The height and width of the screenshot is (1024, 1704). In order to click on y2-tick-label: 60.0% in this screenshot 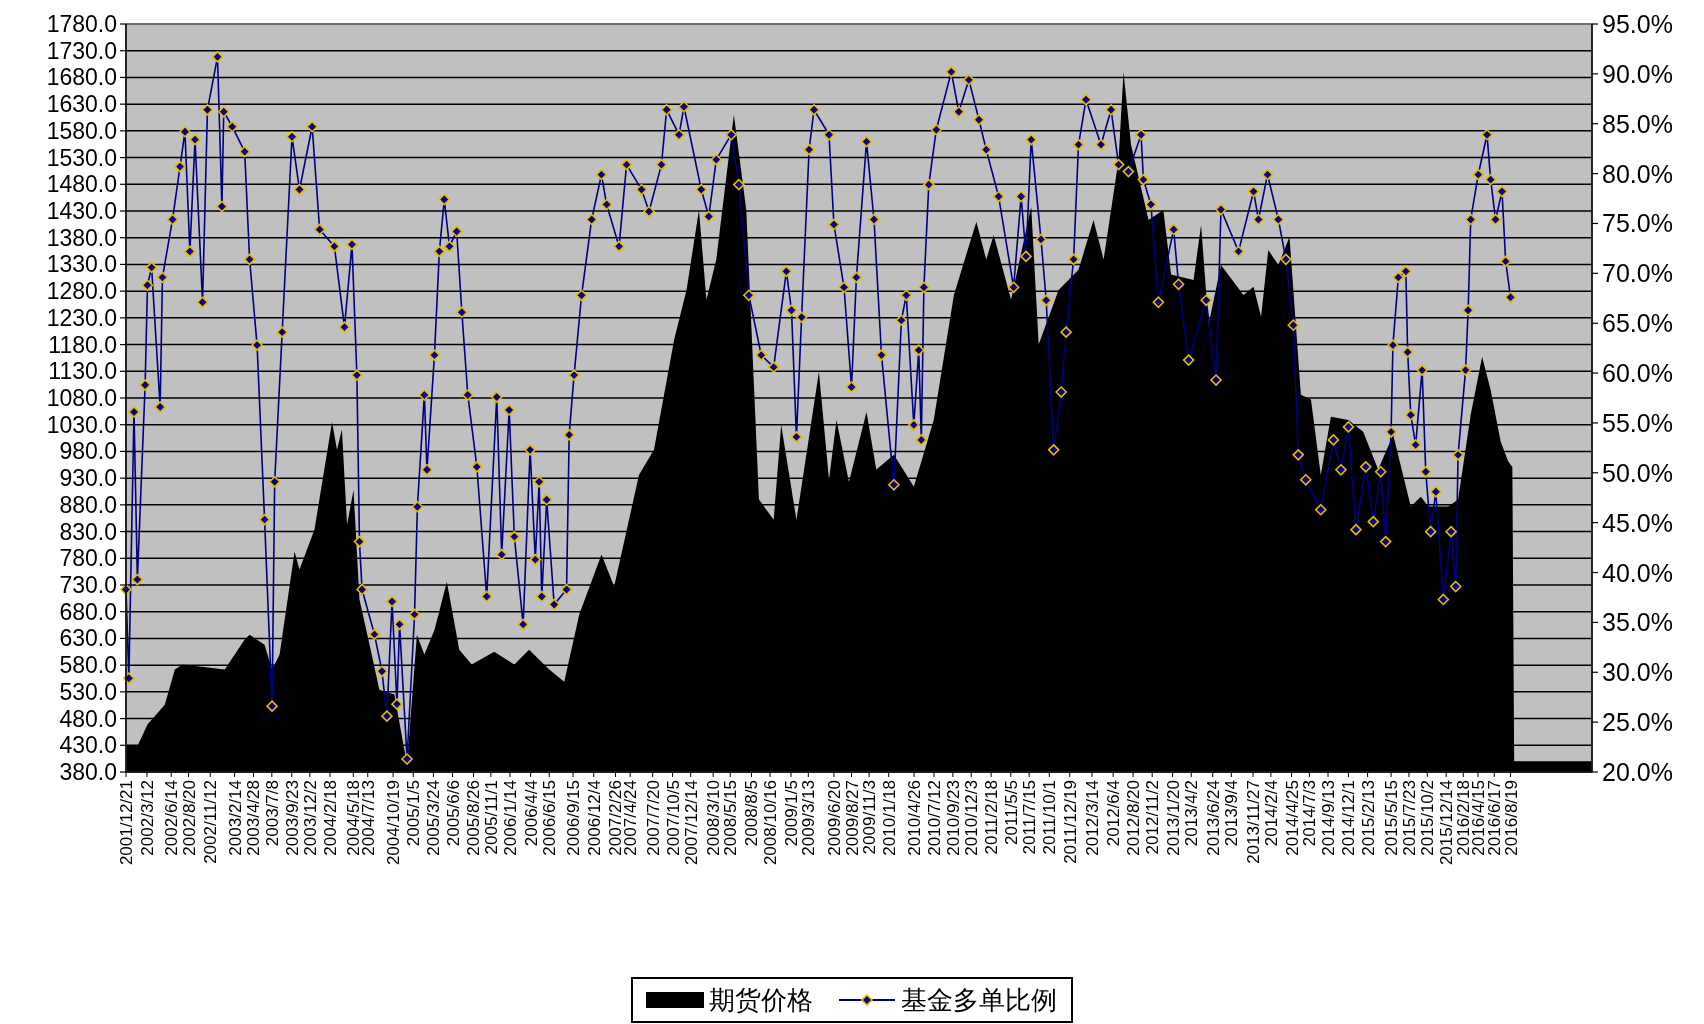, I will do `click(1637, 373)`.